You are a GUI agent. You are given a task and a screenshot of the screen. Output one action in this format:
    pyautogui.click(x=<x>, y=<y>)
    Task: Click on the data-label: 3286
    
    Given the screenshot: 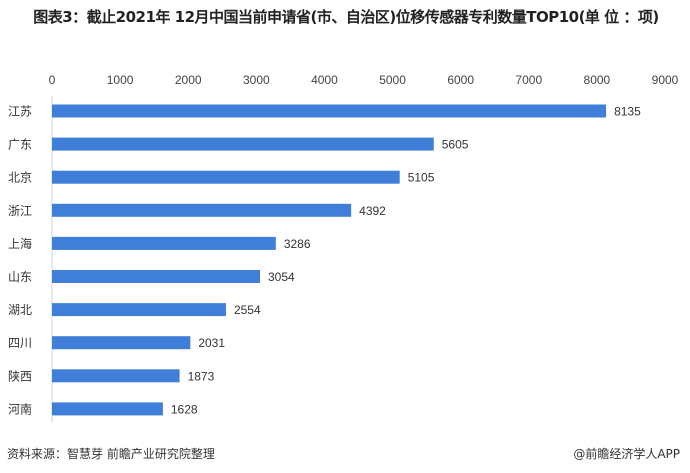 What is the action you would take?
    pyautogui.click(x=297, y=244)
    